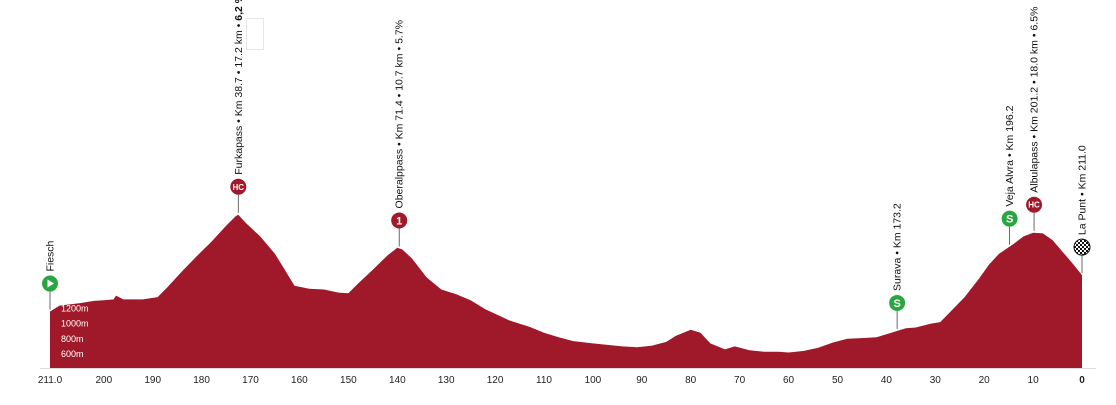  What do you see at coordinates (789, 380) in the screenshot?
I see `x-tick-label: 60` at bounding box center [789, 380].